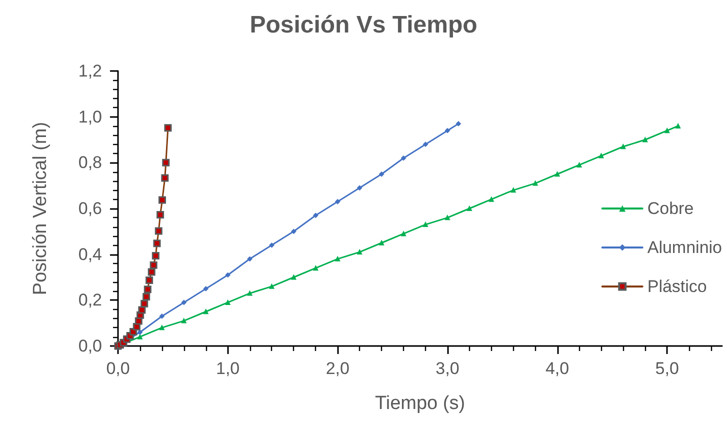 This screenshot has height=434, width=727. I want to click on y-tick-label: 0,8, so click(90, 162).